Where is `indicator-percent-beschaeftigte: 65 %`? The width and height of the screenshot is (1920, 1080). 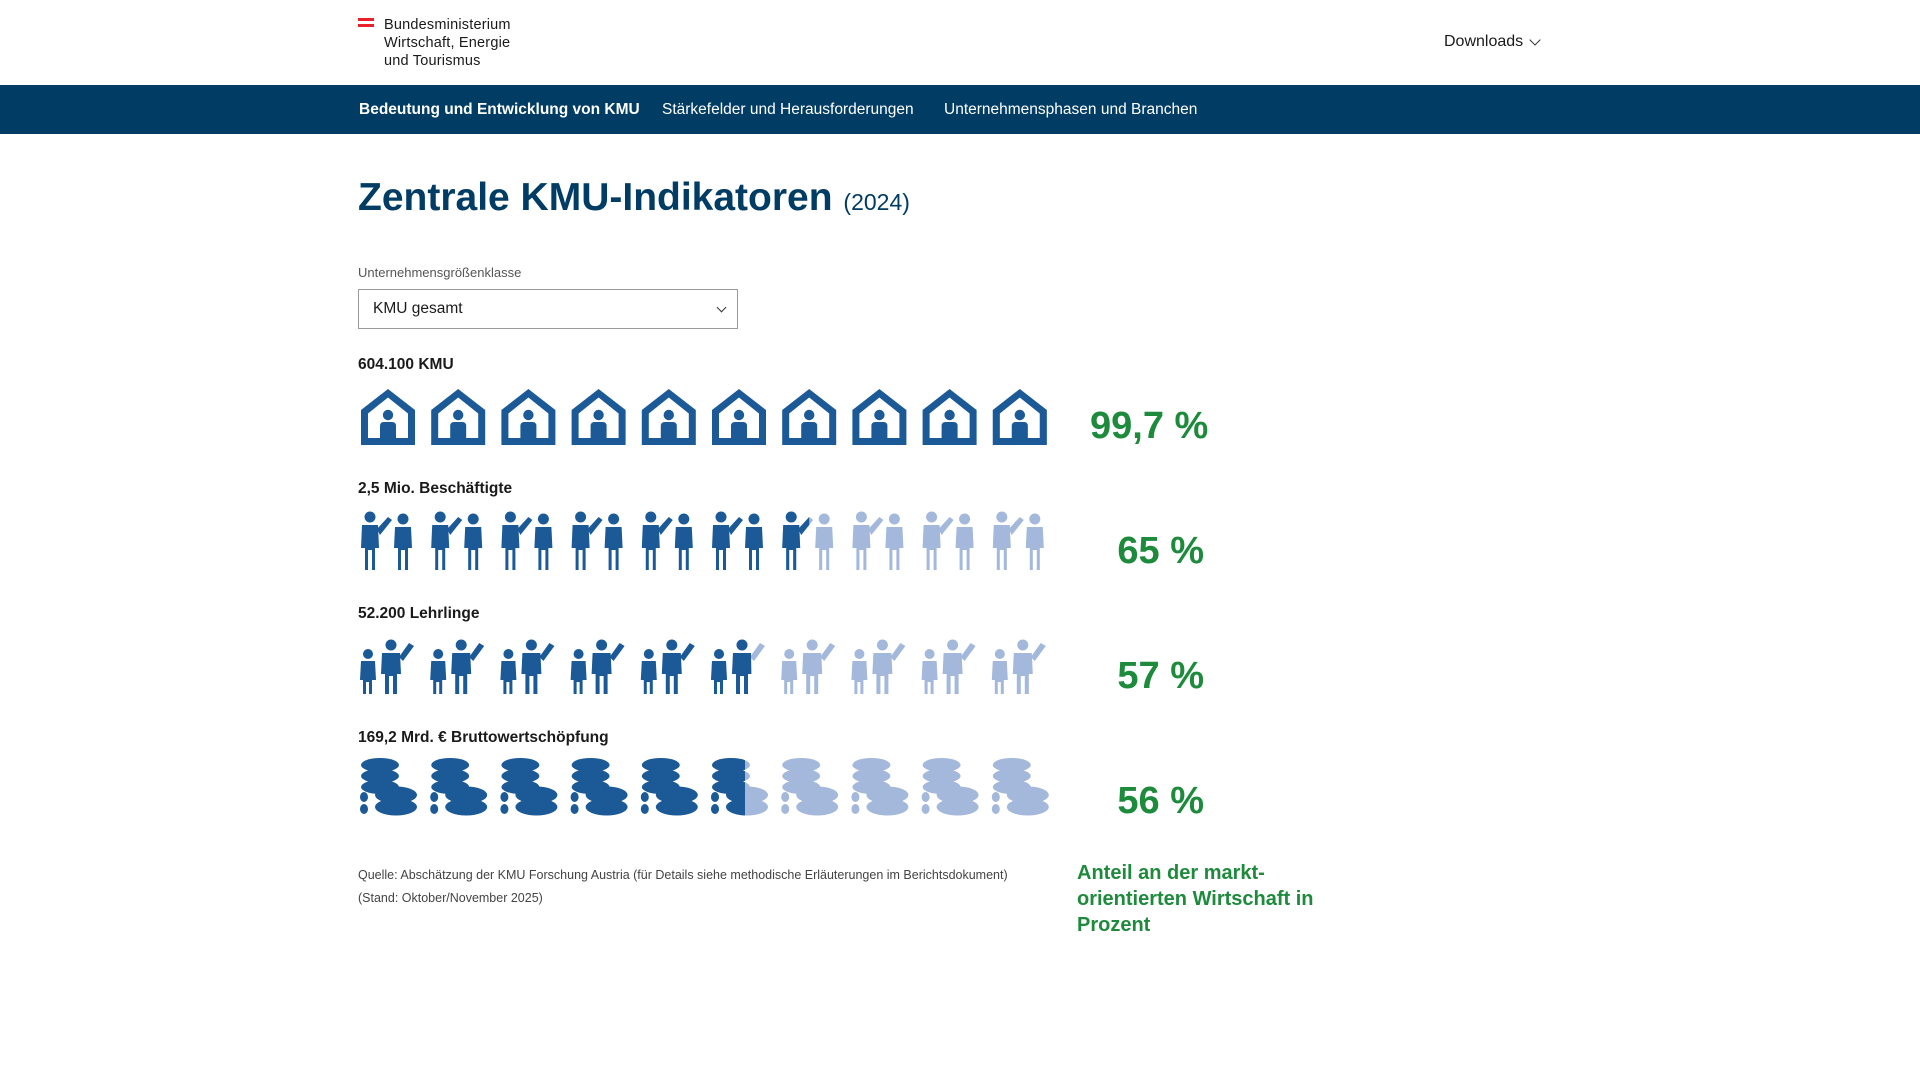
indicator-percent-beschaeftigte: 65 % is located at coordinates (1160, 551).